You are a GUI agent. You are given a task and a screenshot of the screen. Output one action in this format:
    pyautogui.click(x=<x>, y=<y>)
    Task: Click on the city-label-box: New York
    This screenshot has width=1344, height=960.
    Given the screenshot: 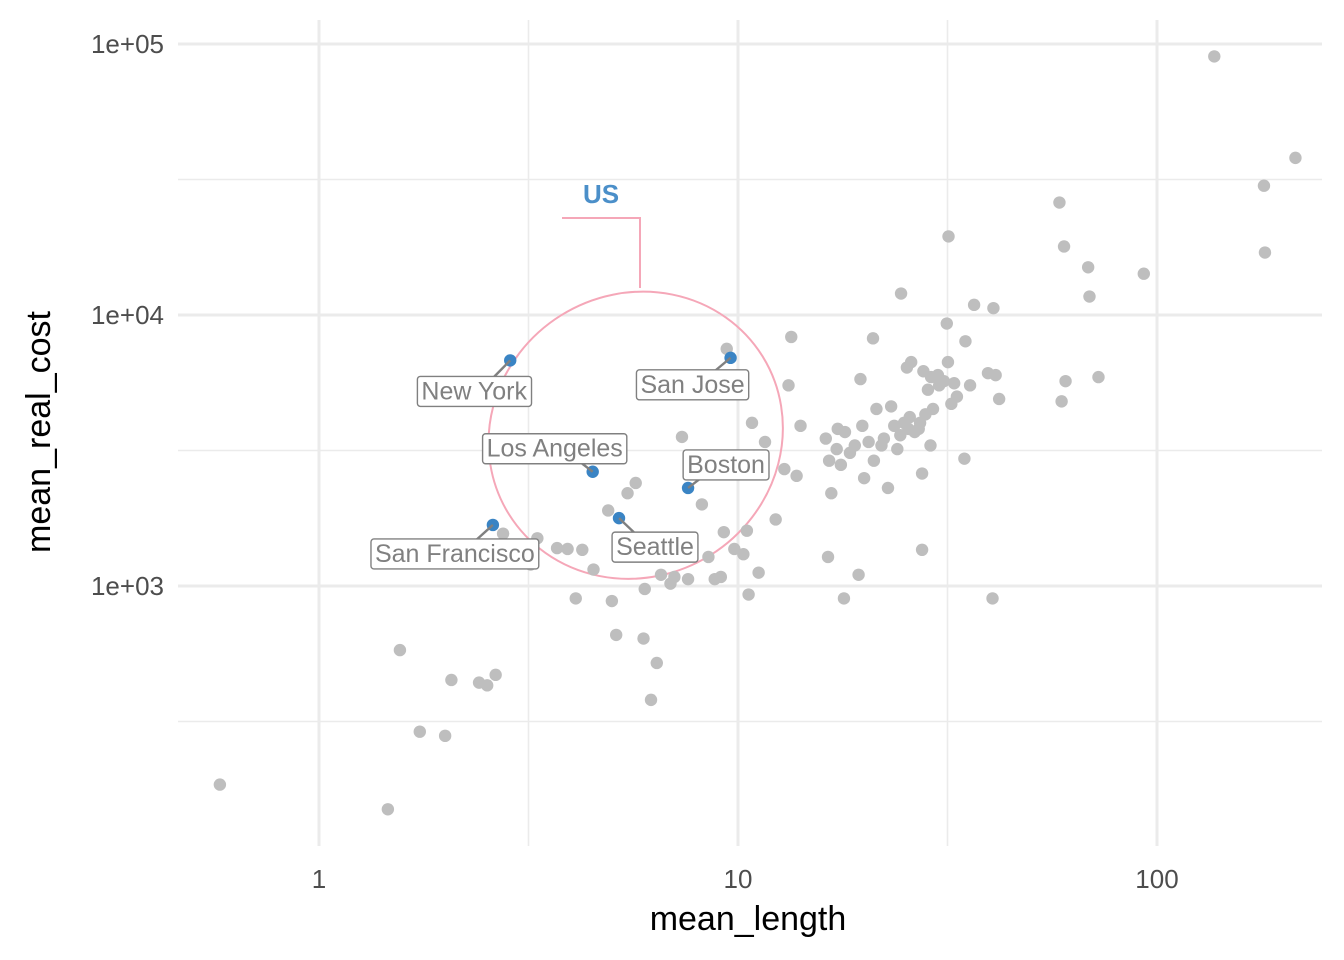 What is the action you would take?
    pyautogui.click(x=474, y=391)
    